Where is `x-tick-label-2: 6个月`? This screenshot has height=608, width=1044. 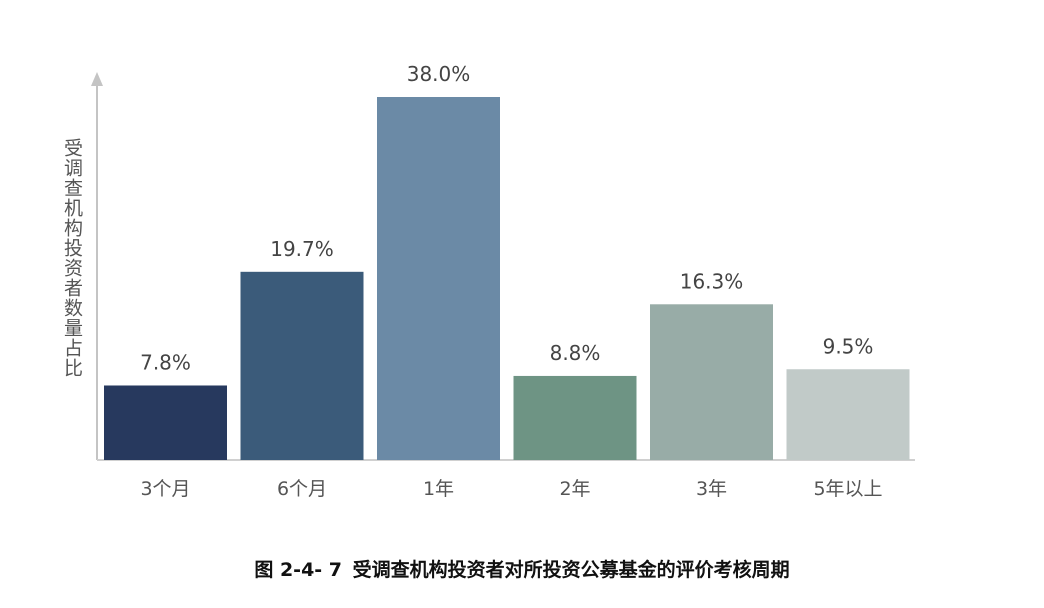
x-tick-label-2: 6个月 is located at coordinates (302, 489).